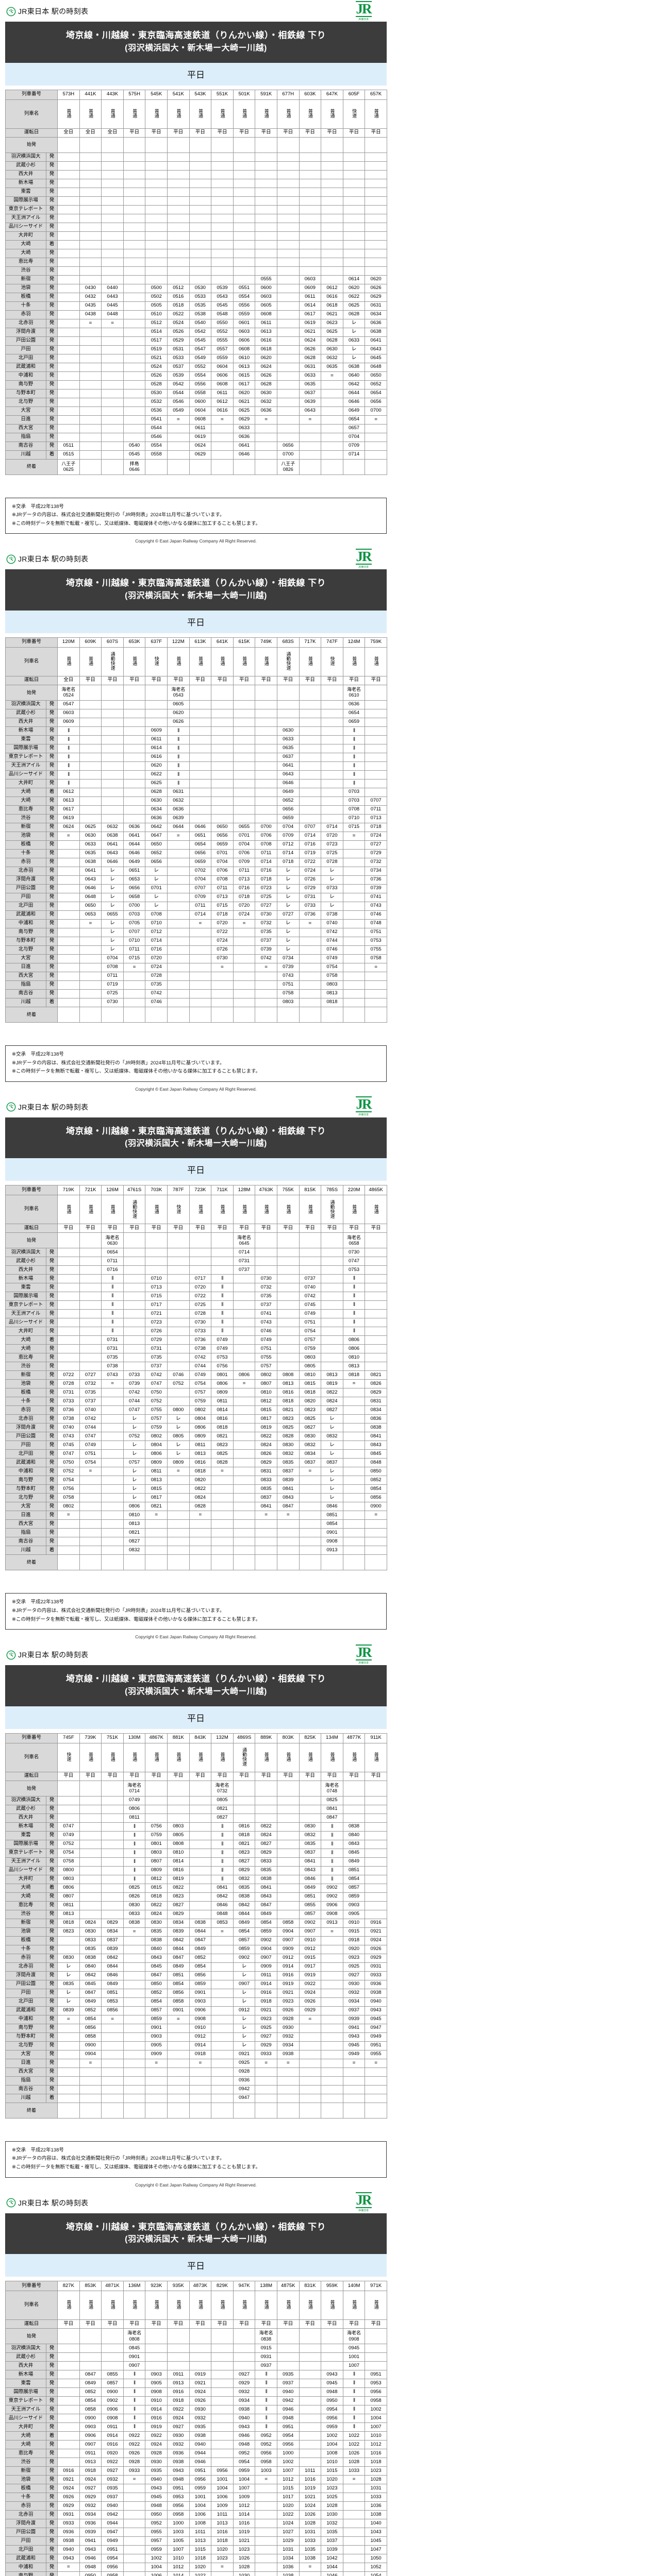 This screenshot has height=2576, width=662. What do you see at coordinates (245, 923) in the screenshot?
I see `time-cell: =` at bounding box center [245, 923].